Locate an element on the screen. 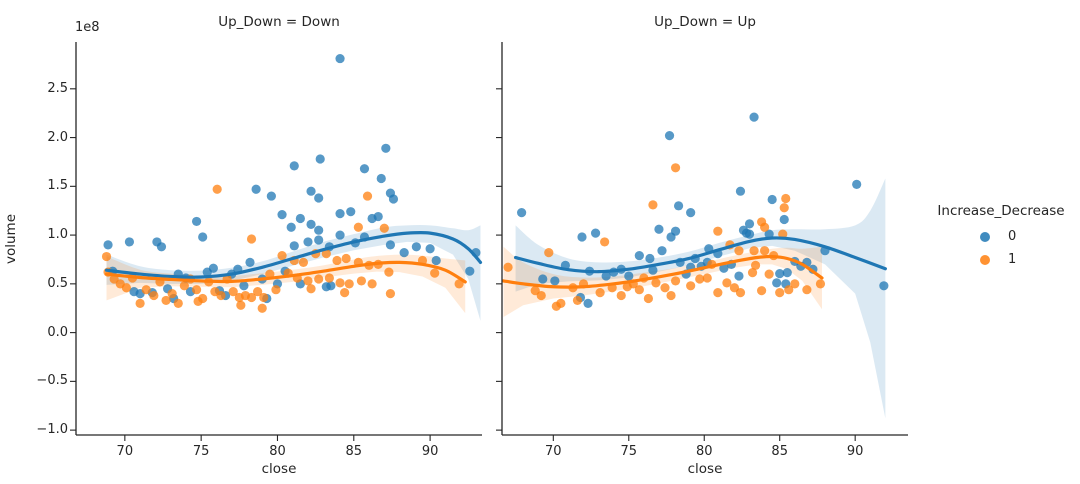  y-tick-label: 2.5 is located at coordinates (57, 88).